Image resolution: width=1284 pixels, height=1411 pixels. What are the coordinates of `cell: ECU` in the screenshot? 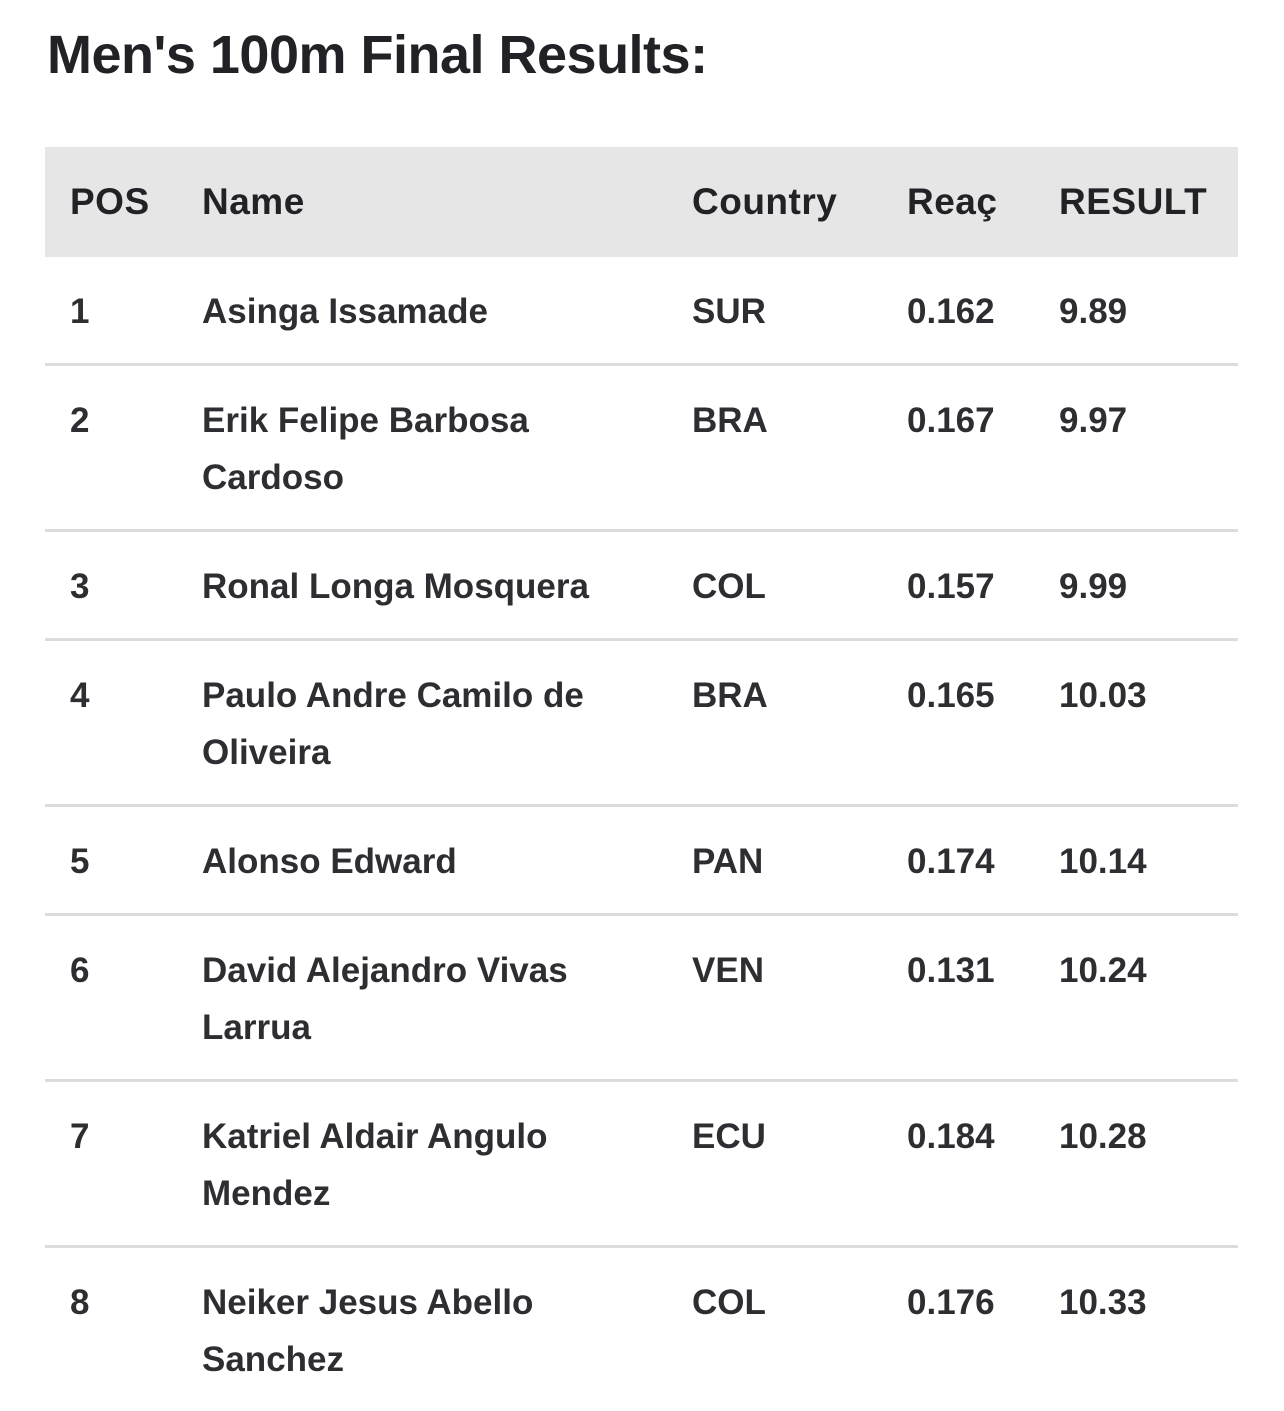 It's located at (774, 1164).